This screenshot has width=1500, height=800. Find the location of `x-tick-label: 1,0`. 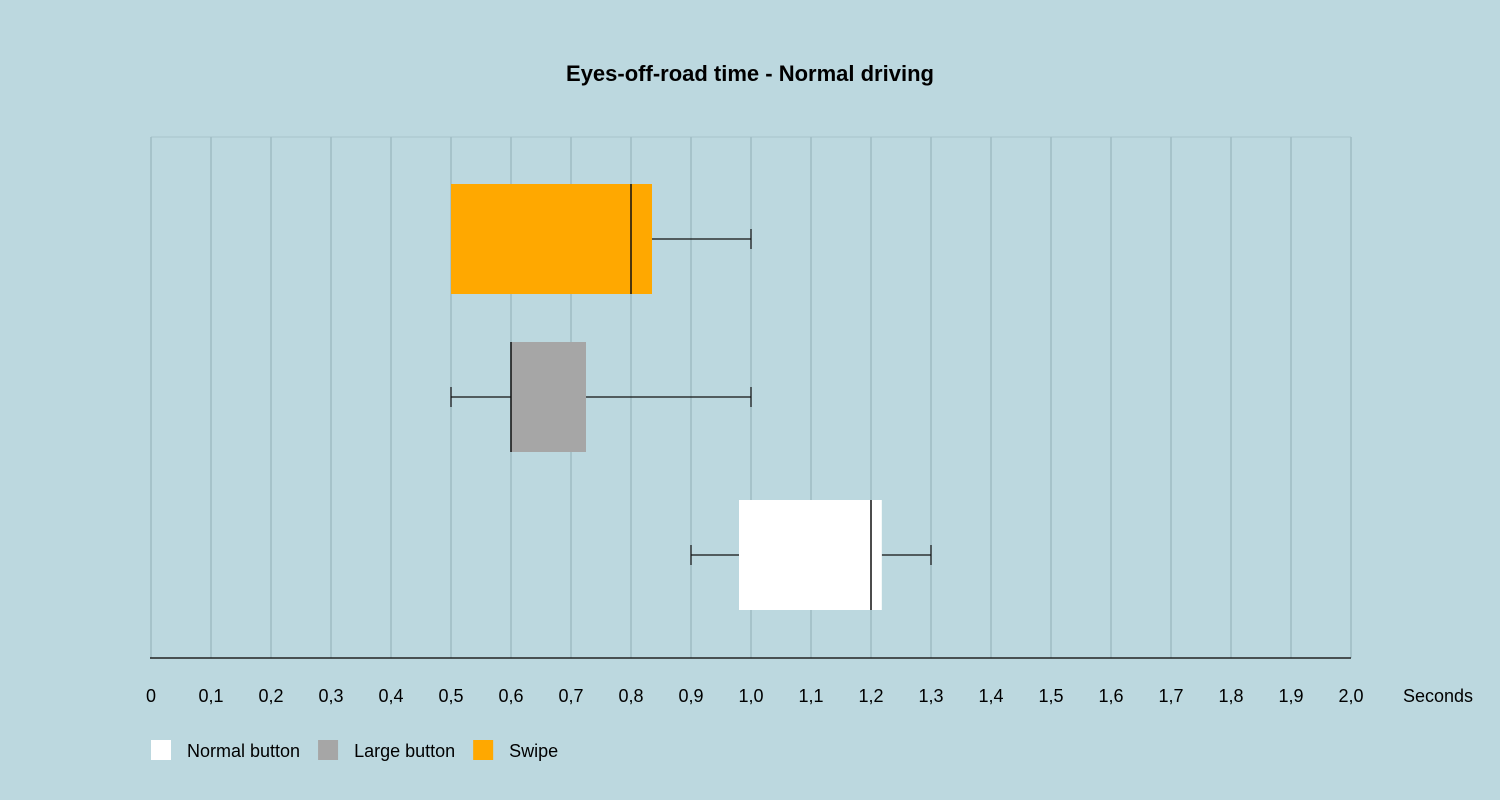

x-tick-label: 1,0 is located at coordinates (750, 696).